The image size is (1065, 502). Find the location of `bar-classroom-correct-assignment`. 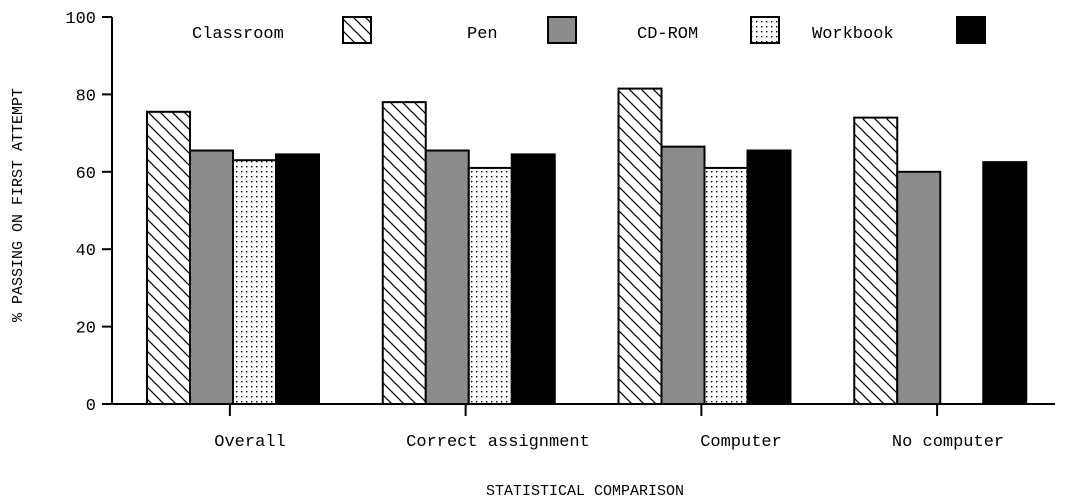

bar-classroom-correct-assignment is located at coordinates (404, 253).